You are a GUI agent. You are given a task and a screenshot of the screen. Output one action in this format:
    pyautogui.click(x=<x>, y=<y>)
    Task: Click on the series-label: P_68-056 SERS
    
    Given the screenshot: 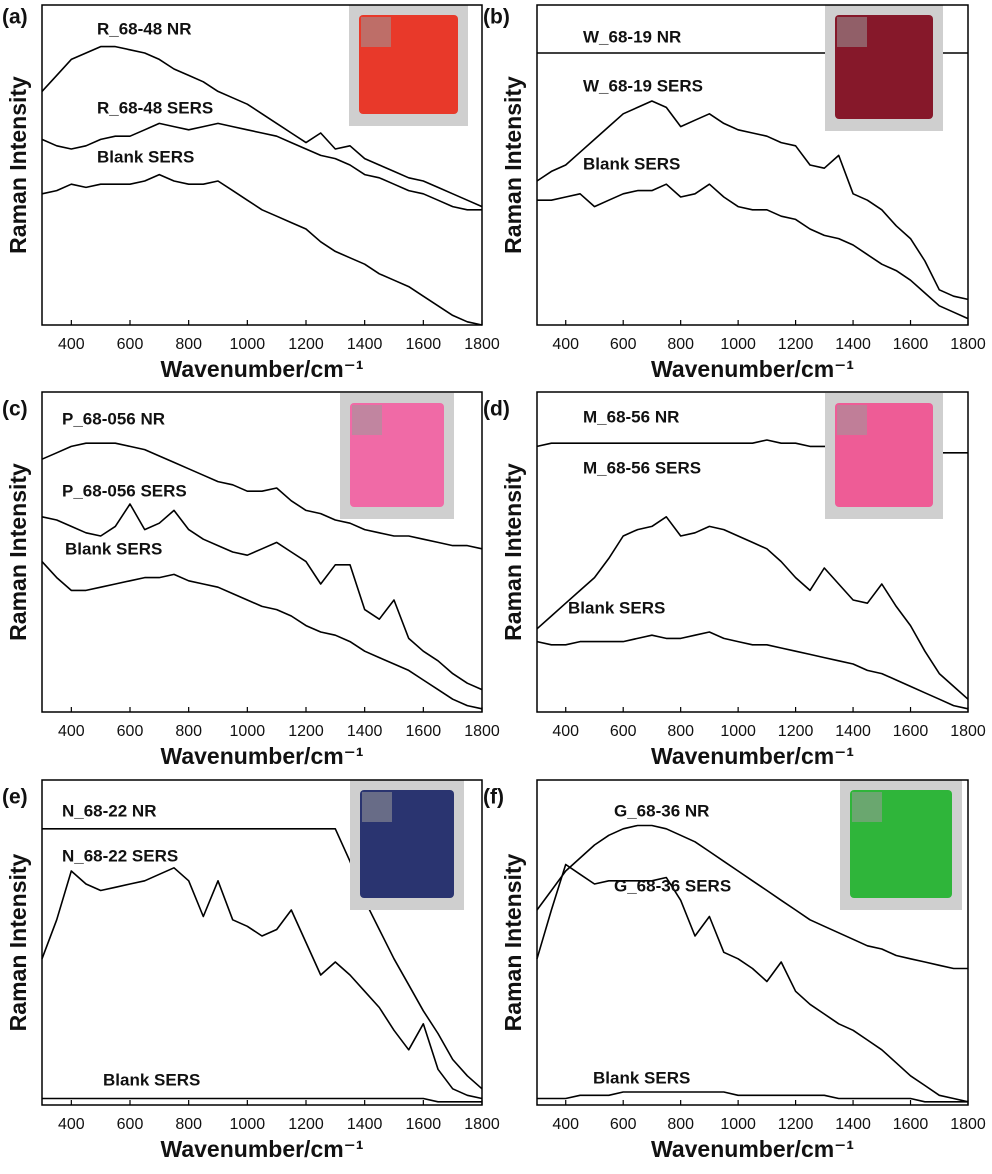 What is the action you would take?
    pyautogui.click(x=124, y=490)
    